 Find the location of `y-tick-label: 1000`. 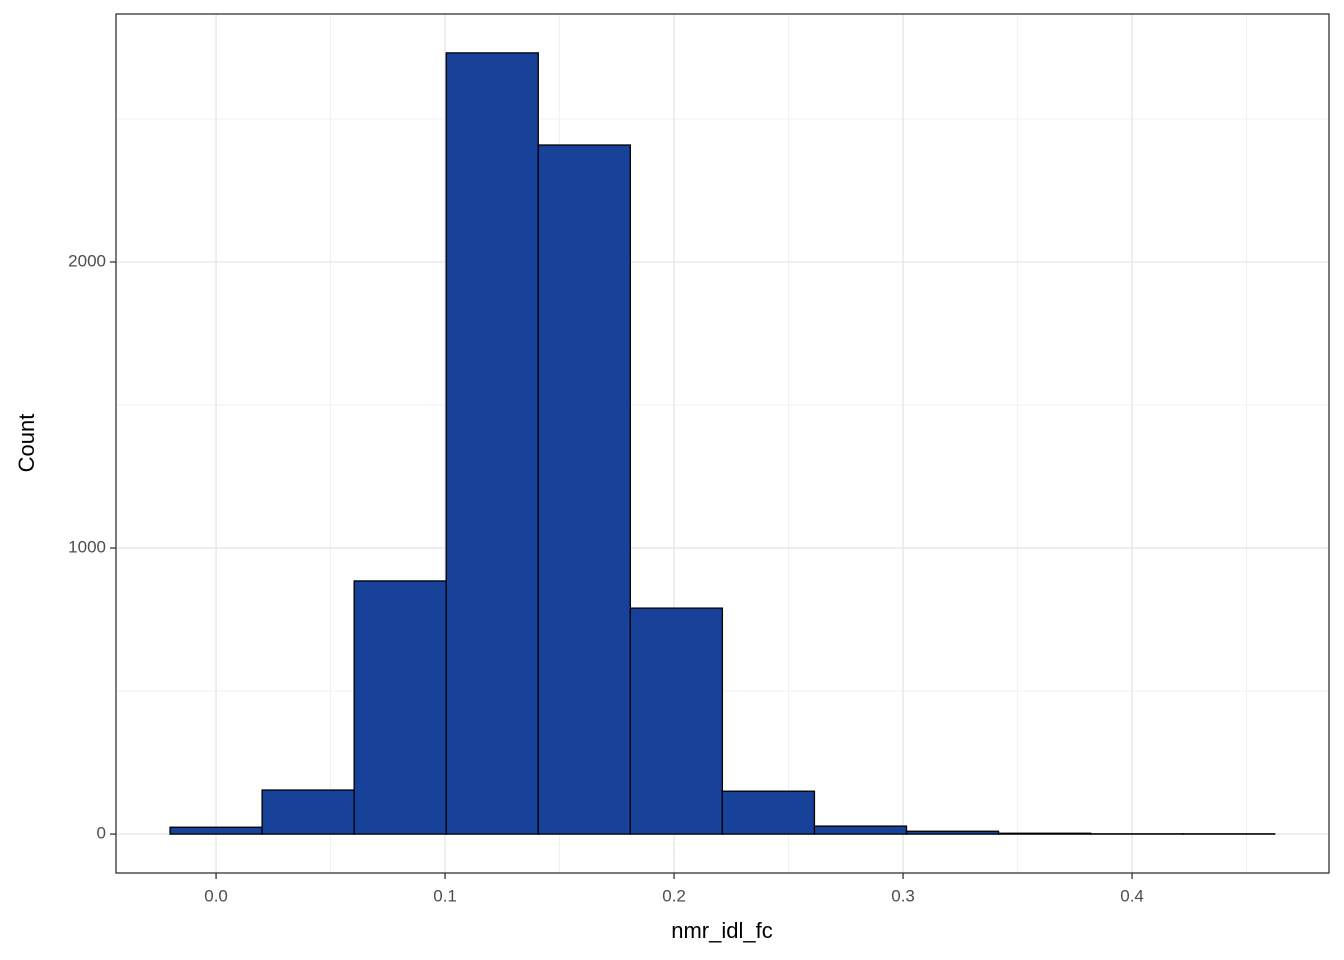

y-tick-label: 1000 is located at coordinates (87, 547).